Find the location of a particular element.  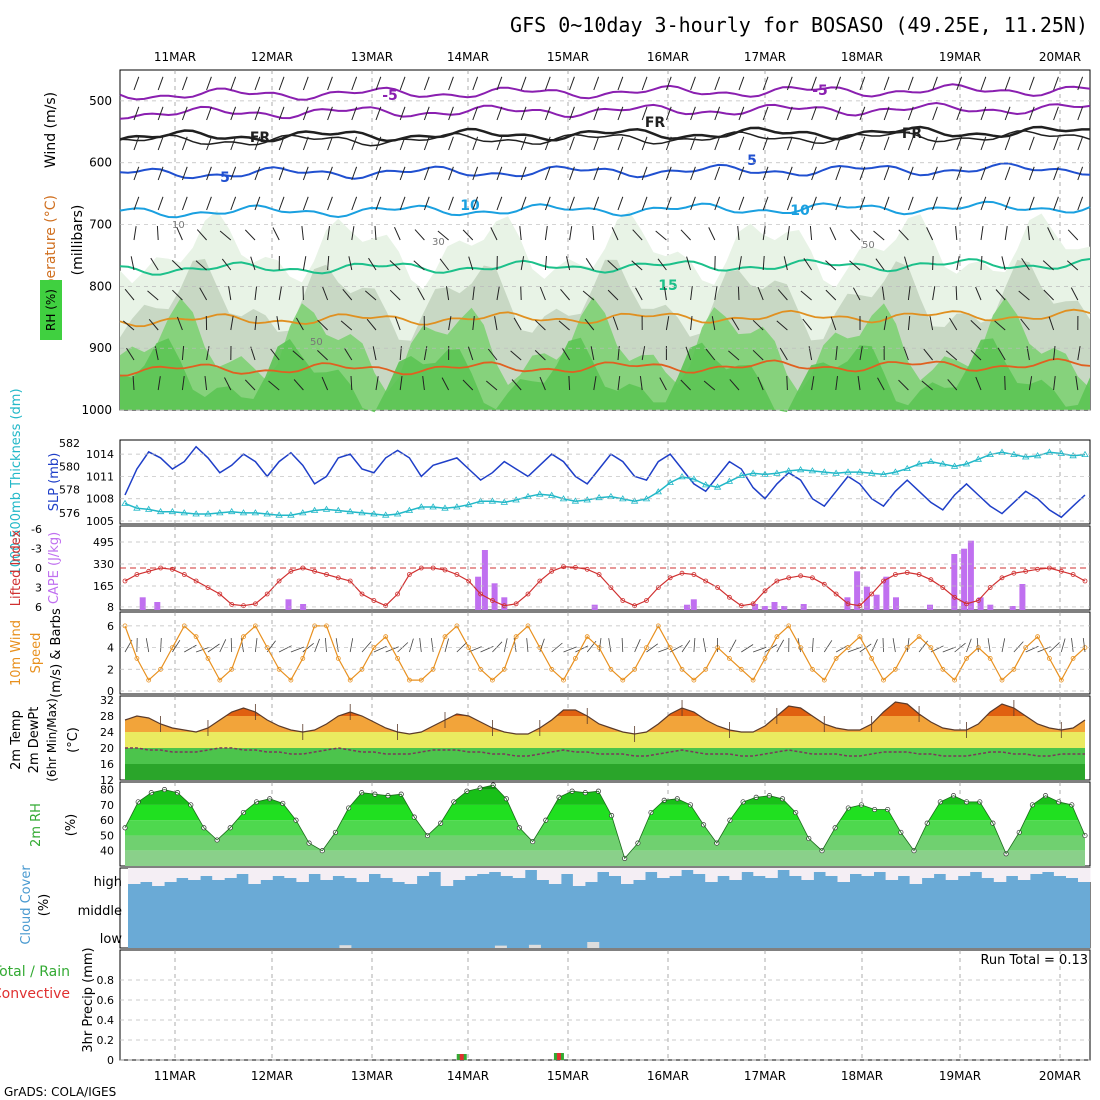

precip-conv-label: Convective is located at coordinates (35, 994).